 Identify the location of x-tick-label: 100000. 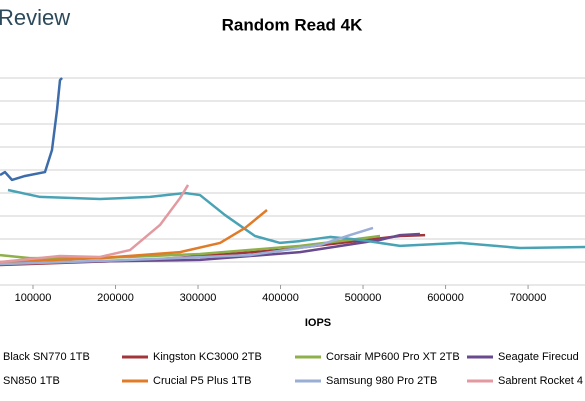
(33, 298).